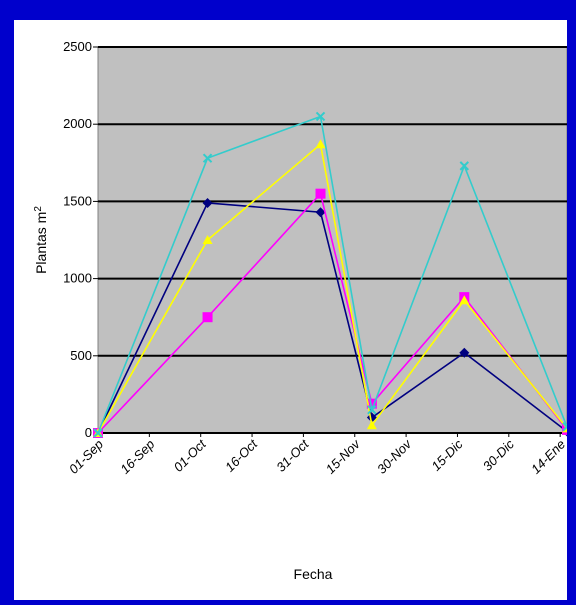  What do you see at coordinates (313, 574) in the screenshot?
I see `x-axis-title: Fecha` at bounding box center [313, 574].